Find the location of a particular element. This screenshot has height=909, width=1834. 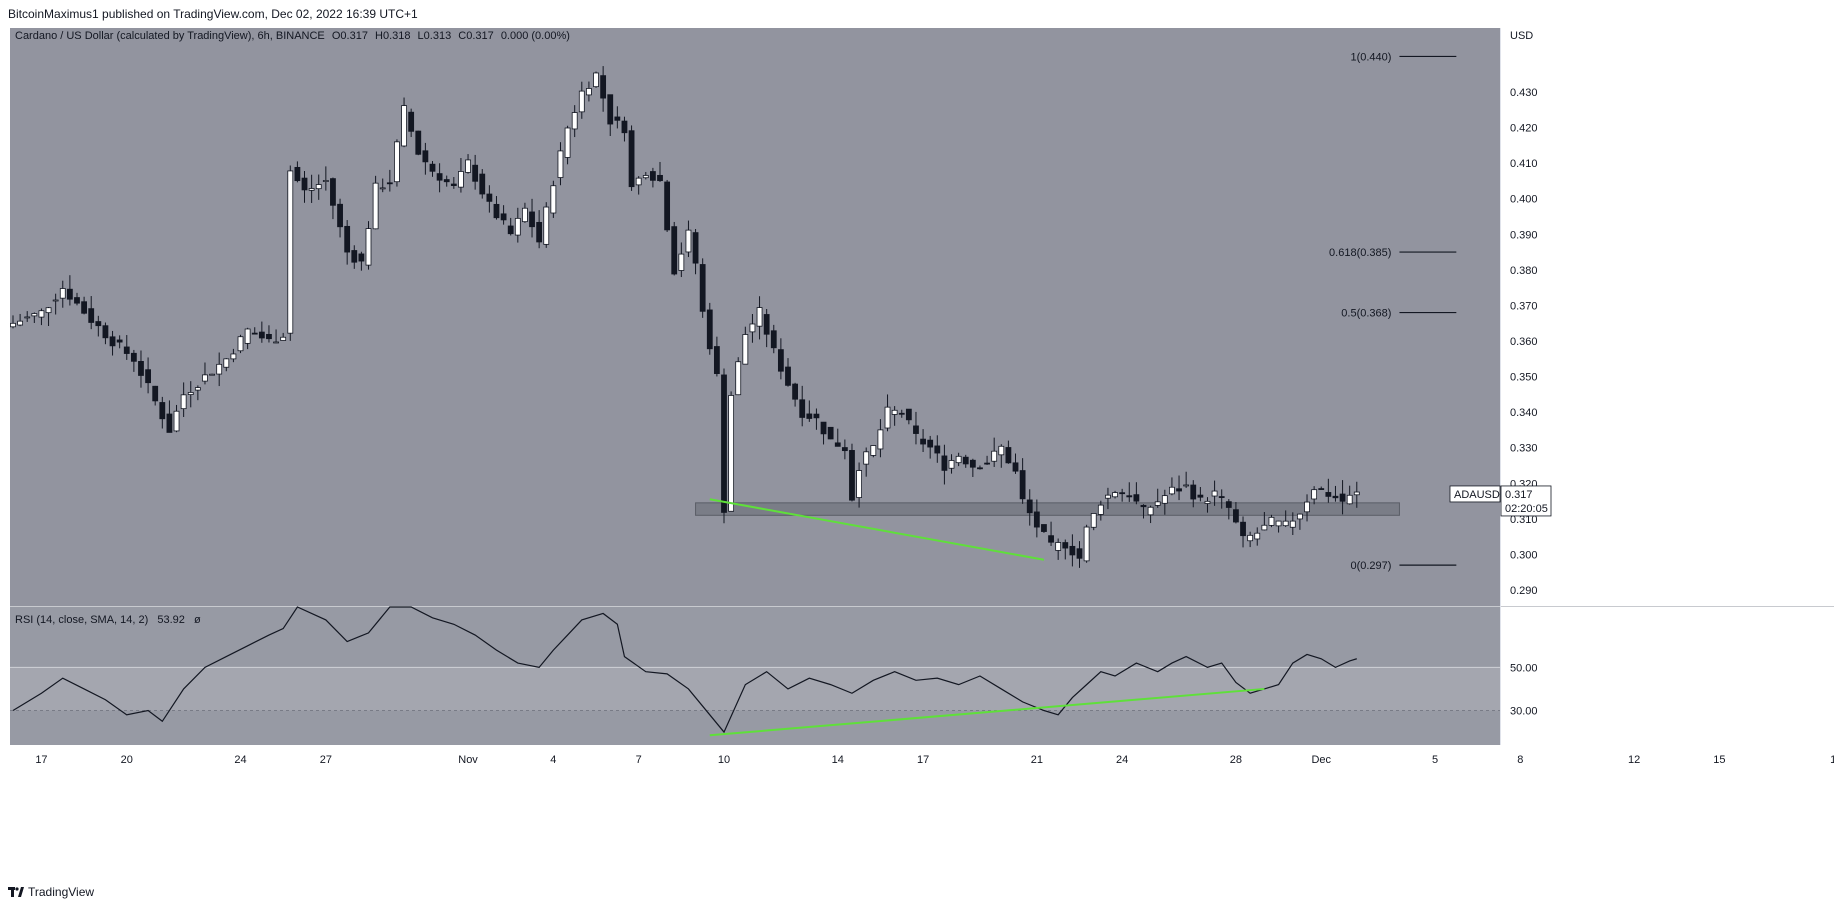

rsi-trendline-segment is located at coordinates (987, 712).